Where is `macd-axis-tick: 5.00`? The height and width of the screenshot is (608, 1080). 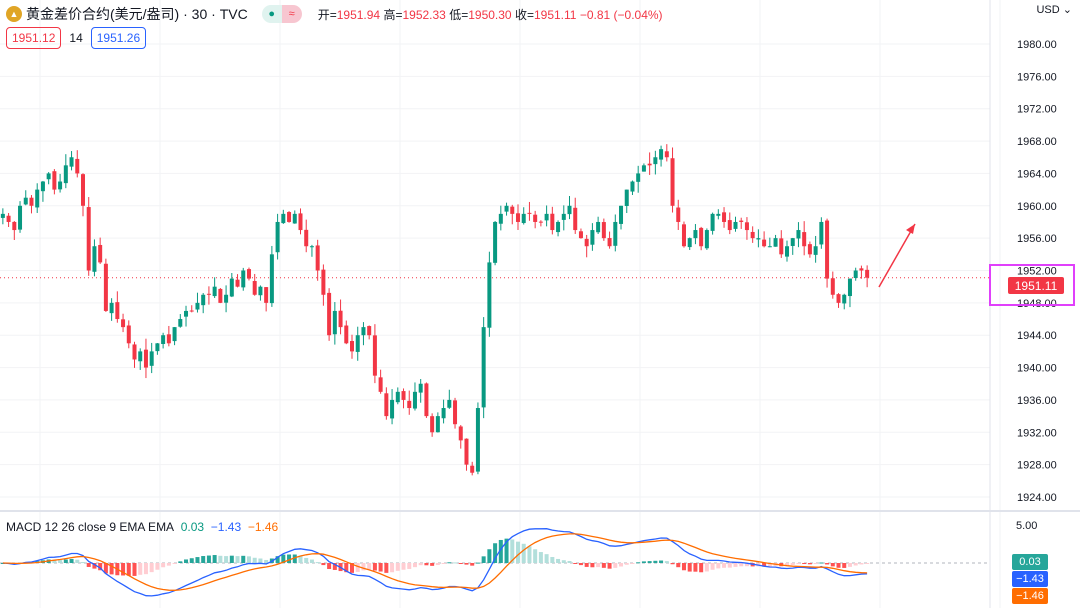 macd-axis-tick: 5.00 is located at coordinates (1027, 526).